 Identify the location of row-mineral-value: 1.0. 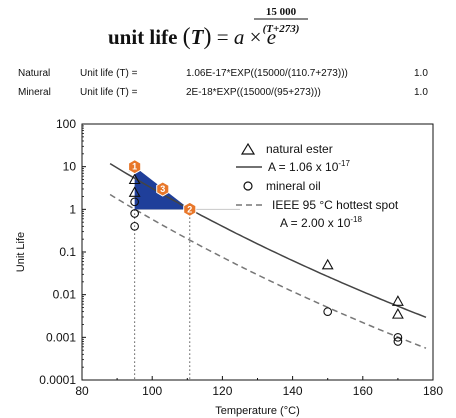
(421, 92).